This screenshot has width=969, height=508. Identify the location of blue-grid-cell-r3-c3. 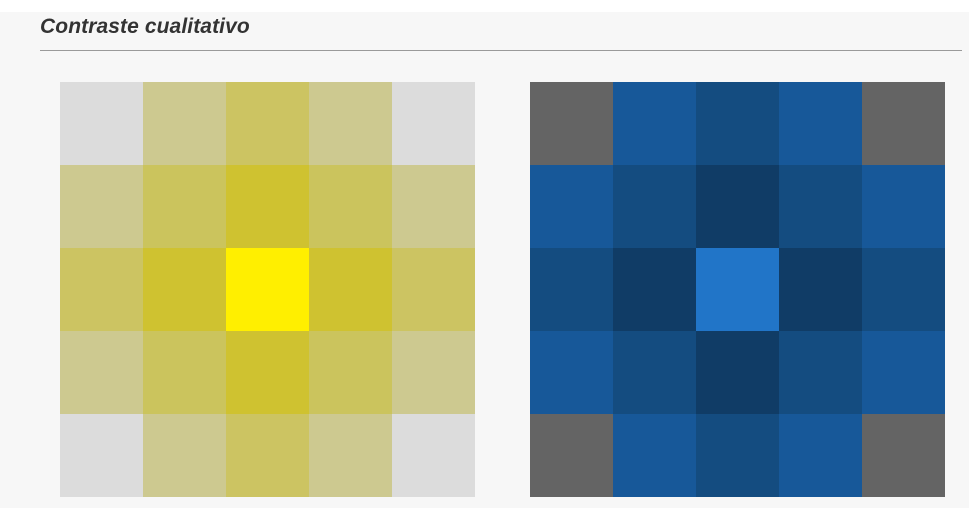
(737, 289).